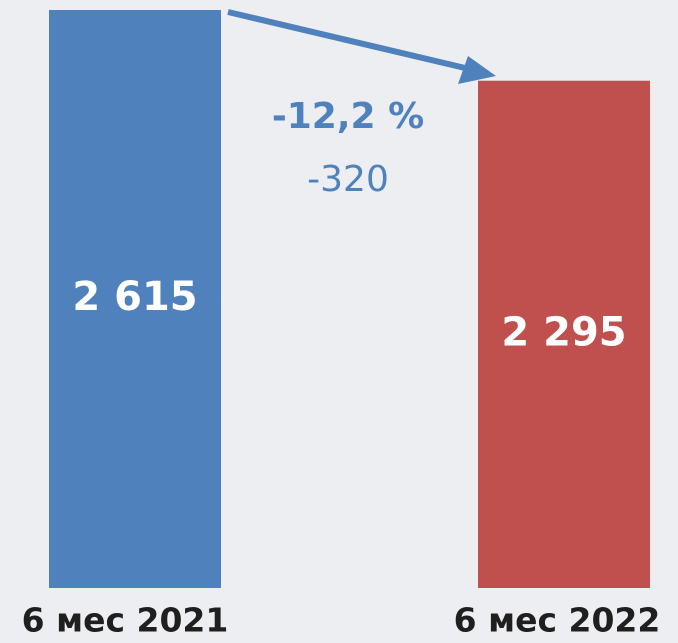  I want to click on change-arrow, so click(355, 42).